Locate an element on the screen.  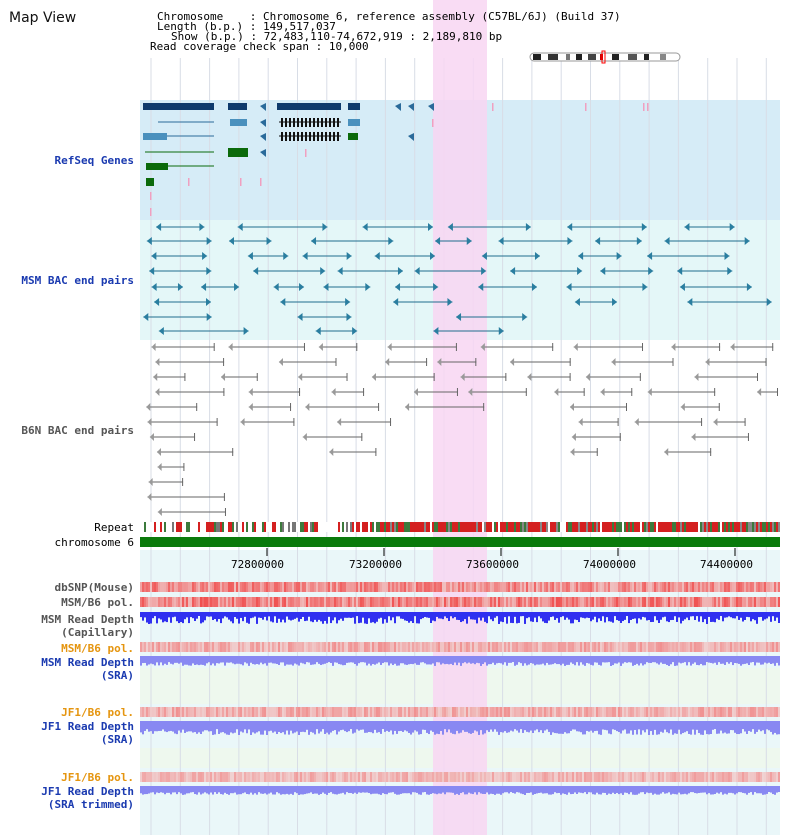
track-label-jf1-b6-pol-2: JF1/B6 pol. is located at coordinates (97, 777).